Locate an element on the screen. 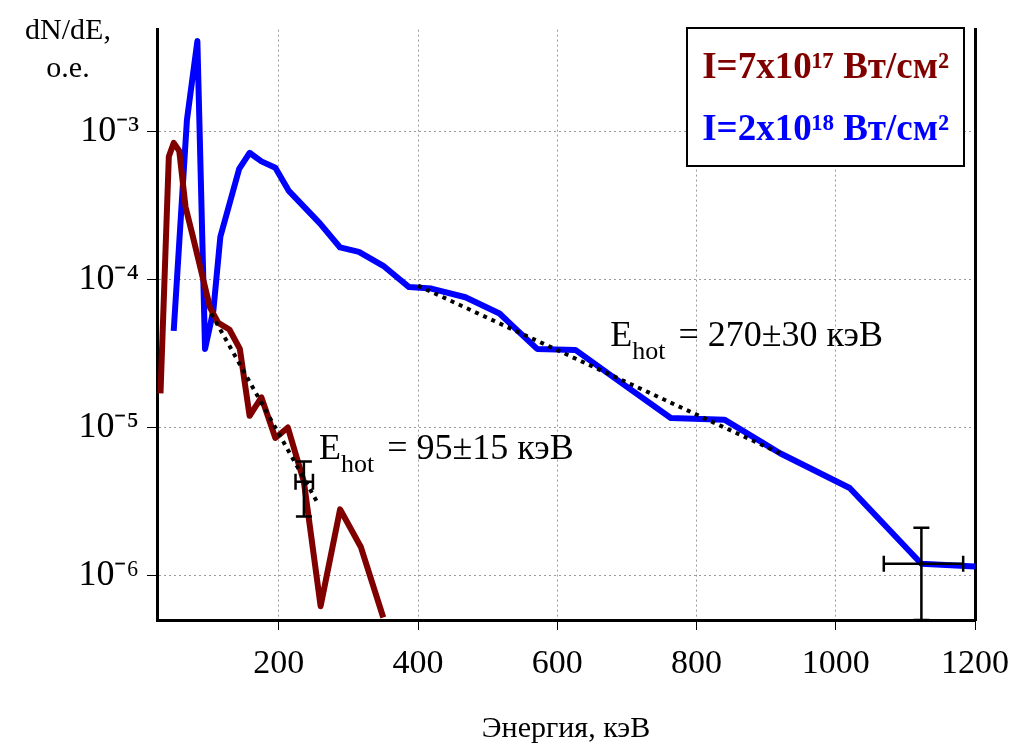 This screenshot has width=1023, height=751. x-tick-label: 200 is located at coordinates (279, 662).